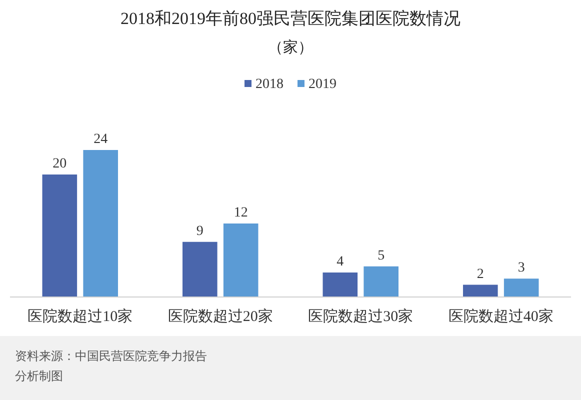 This screenshot has height=400, width=581. I want to click on data-label: 4, so click(340, 262).